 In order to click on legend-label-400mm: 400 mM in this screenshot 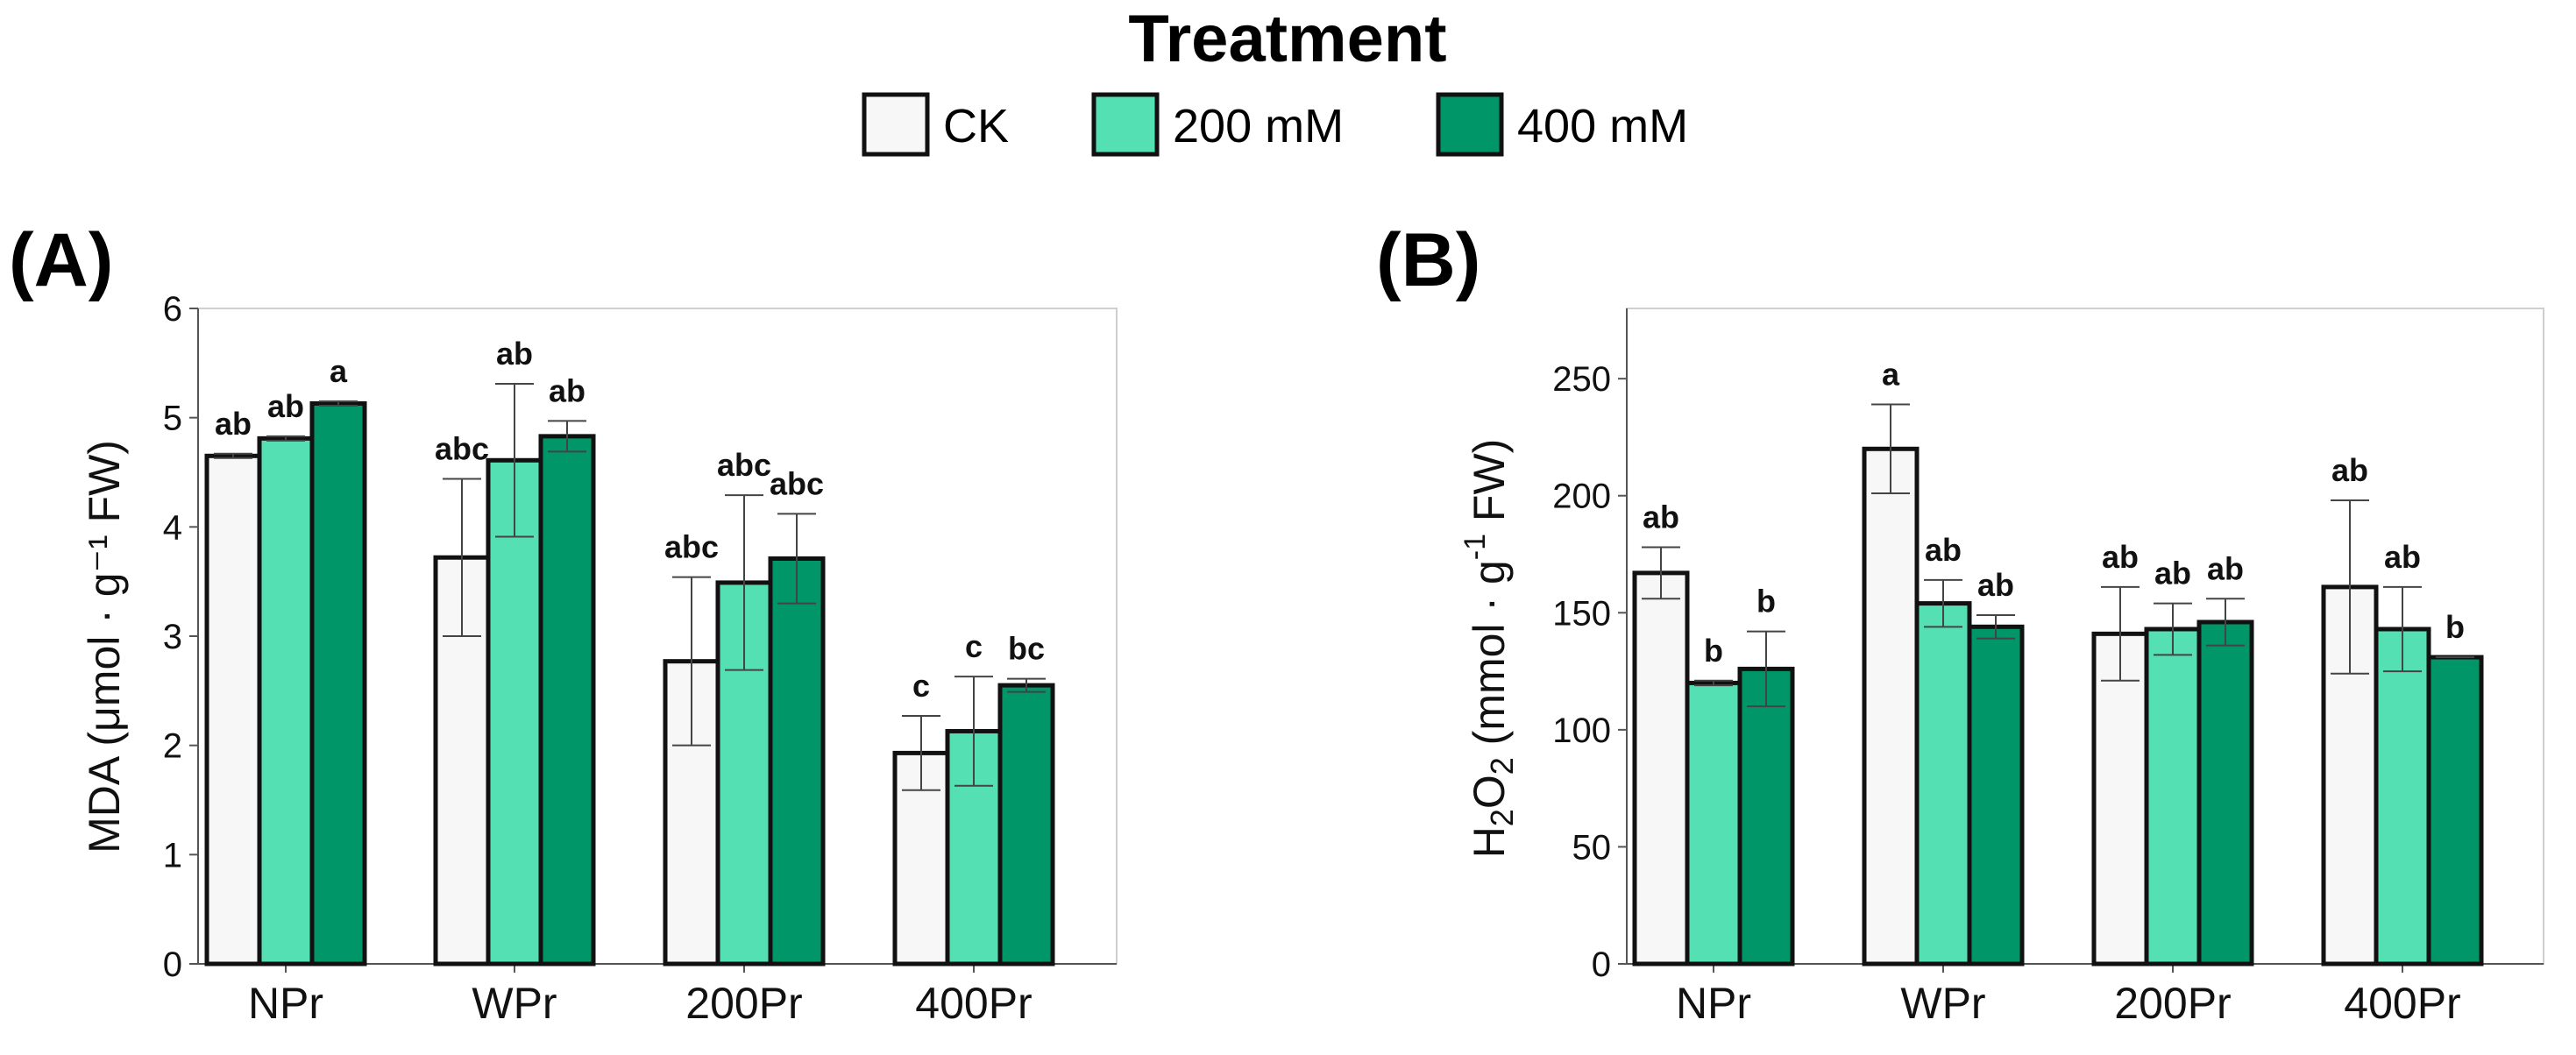, I will do `click(1602, 126)`.